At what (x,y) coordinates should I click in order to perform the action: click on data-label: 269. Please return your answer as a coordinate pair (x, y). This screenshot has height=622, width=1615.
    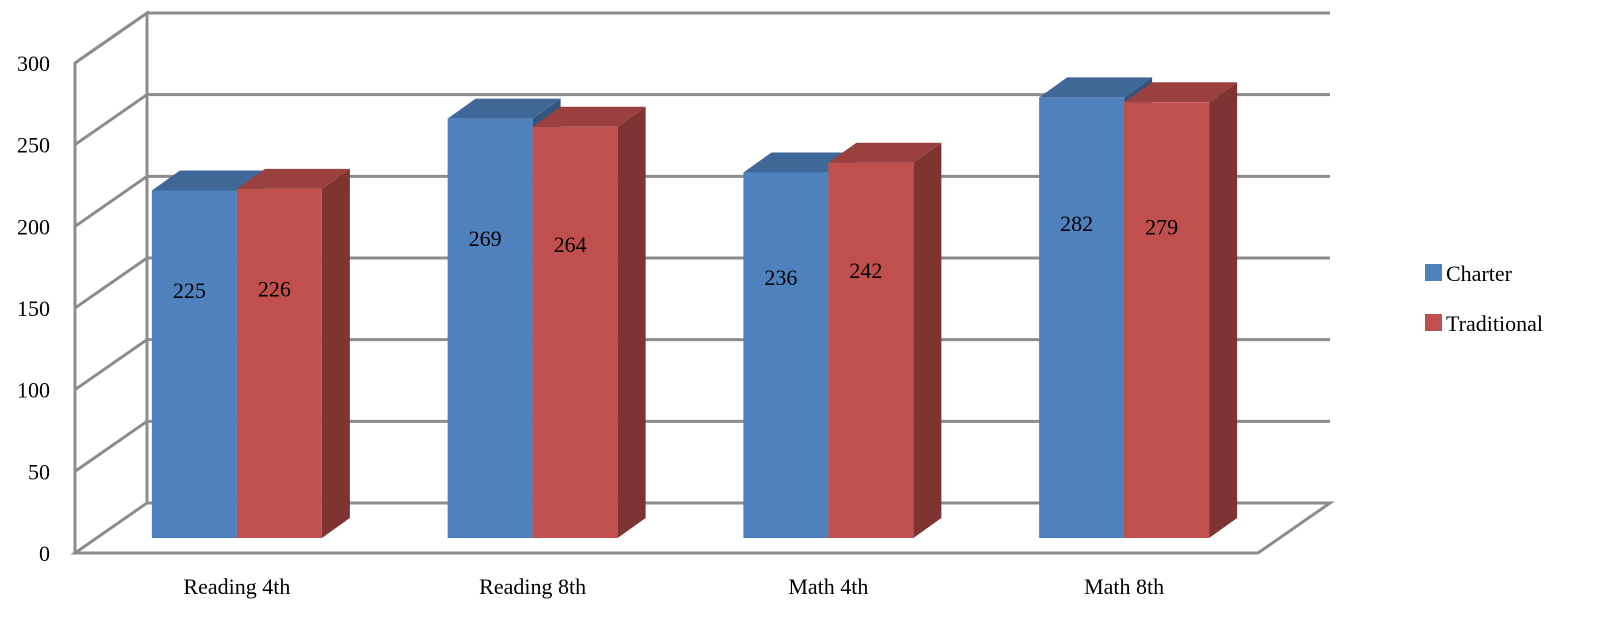
    Looking at the image, I should click on (485, 238).